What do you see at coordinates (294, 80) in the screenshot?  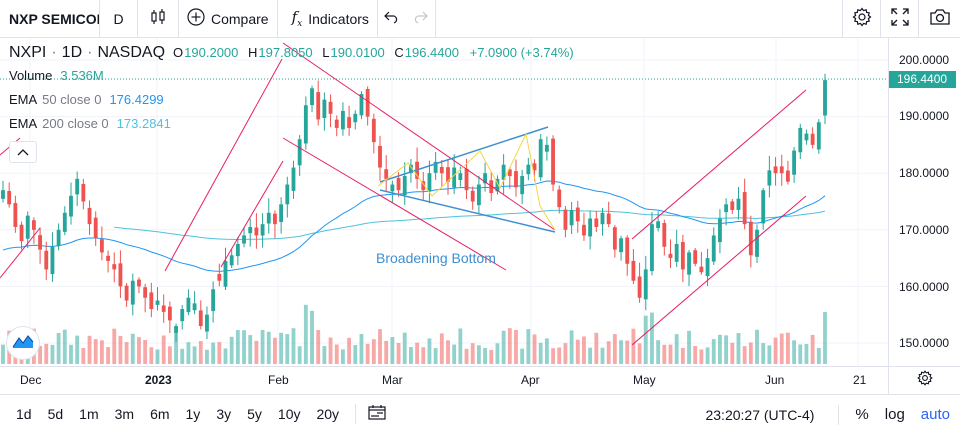 I see `legend-volume-row: Volume 3.536M` at bounding box center [294, 80].